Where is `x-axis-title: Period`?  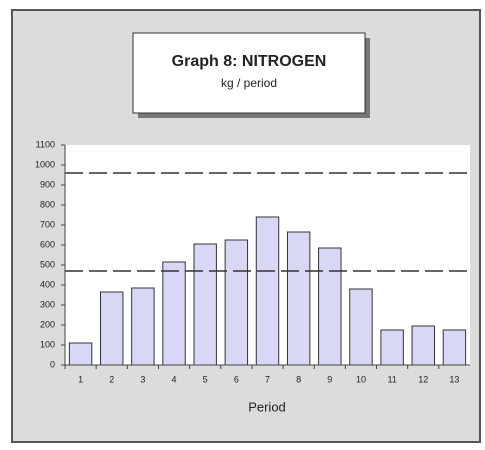 x-axis-title: Period is located at coordinates (267, 406).